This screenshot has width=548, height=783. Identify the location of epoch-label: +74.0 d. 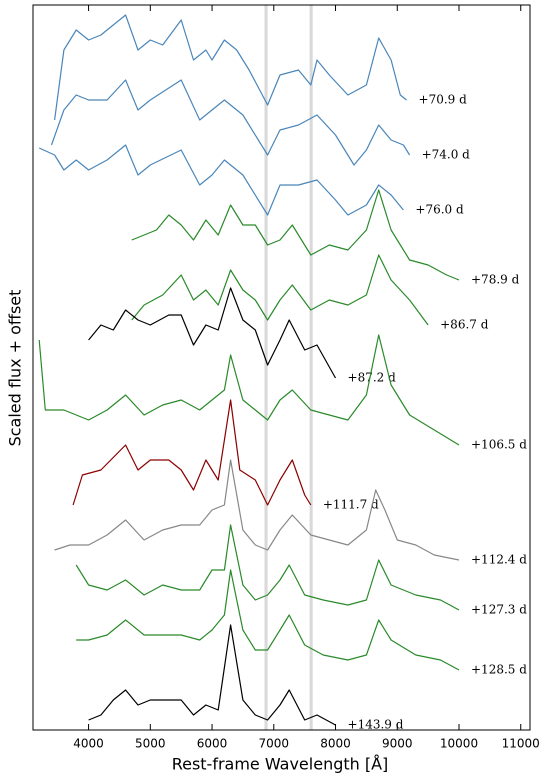
(446, 155).